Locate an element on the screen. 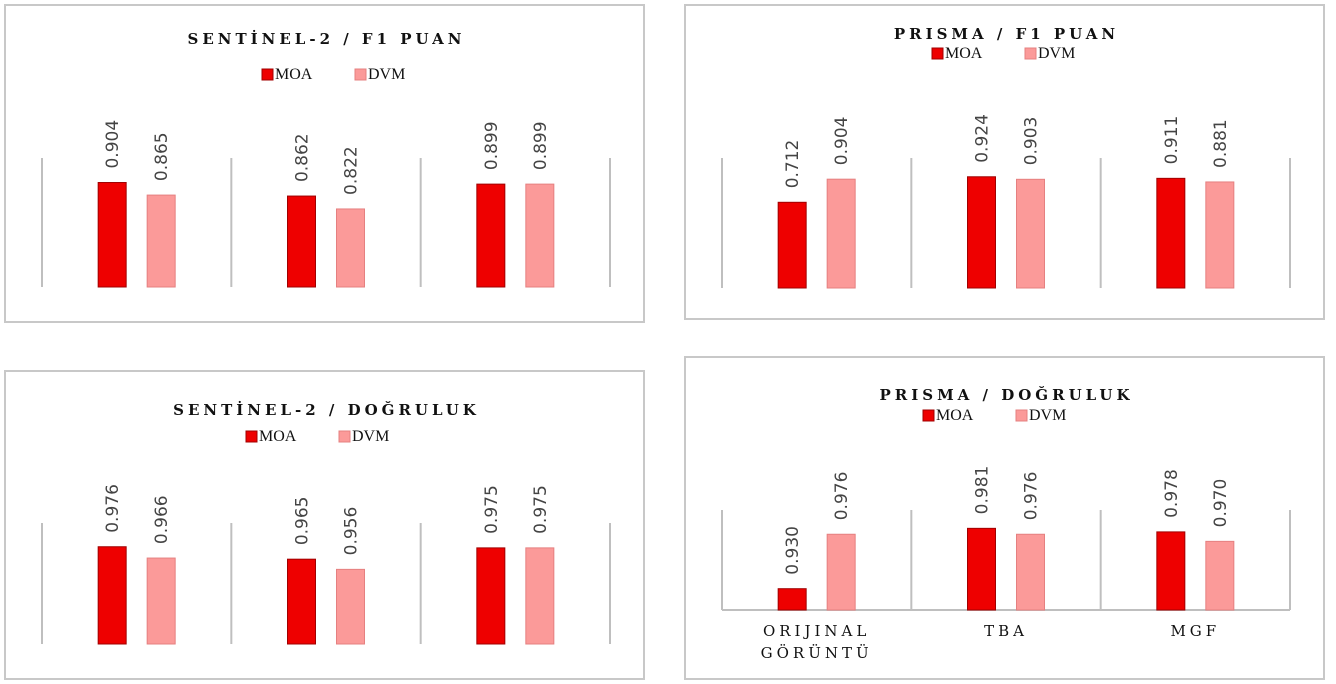  data-label-moa: 0.899 is located at coordinates (492, 145).